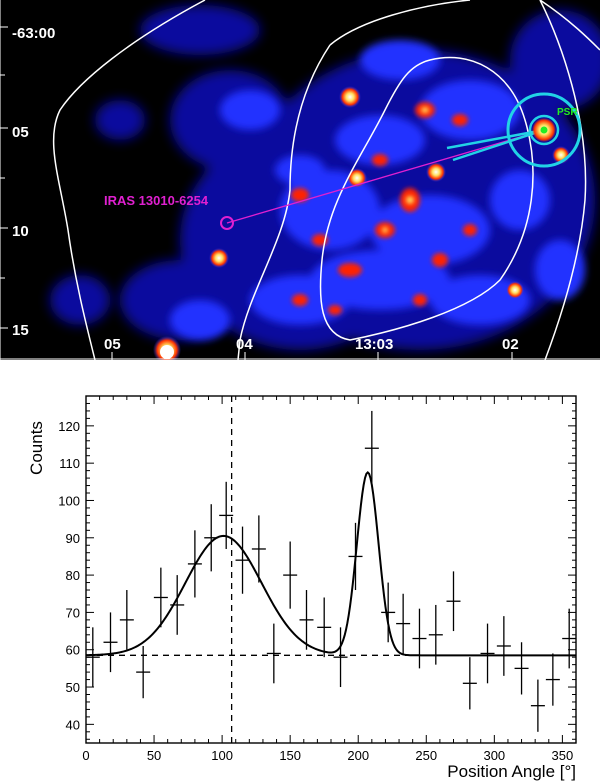 The height and width of the screenshot is (783, 600). Describe the element at coordinates (73, 538) in the screenshot. I see `y-tick-label: 90` at that location.